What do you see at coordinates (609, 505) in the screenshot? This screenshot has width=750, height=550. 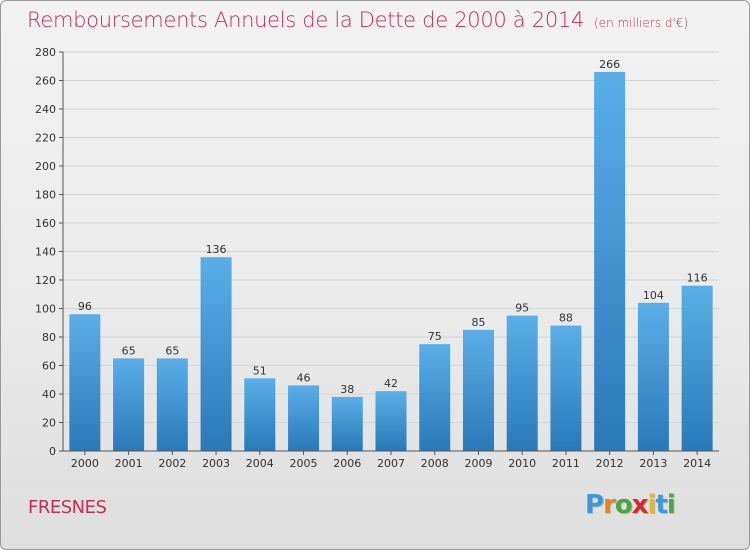 I see `logo-letter: r` at bounding box center [609, 505].